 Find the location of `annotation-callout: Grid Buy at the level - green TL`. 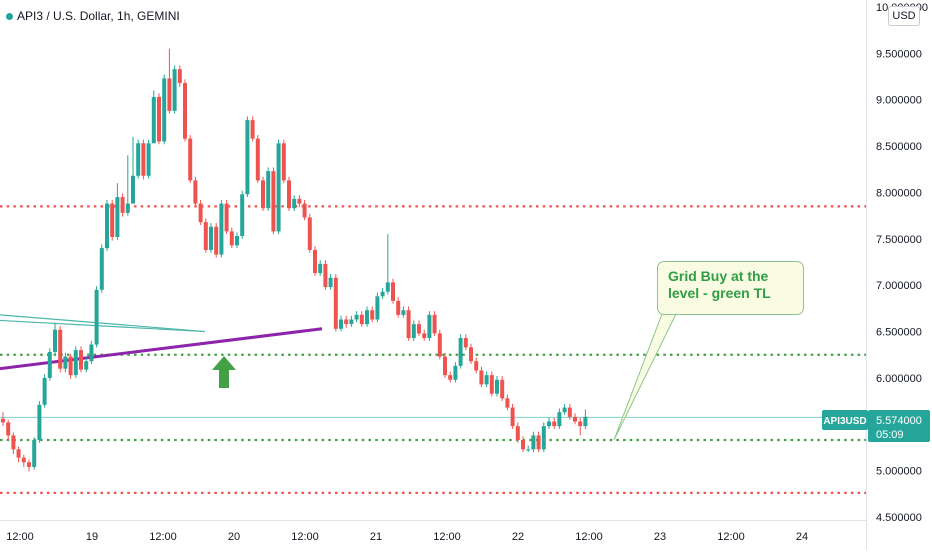

annotation-callout: Grid Buy at the level - green TL is located at coordinates (730, 288).